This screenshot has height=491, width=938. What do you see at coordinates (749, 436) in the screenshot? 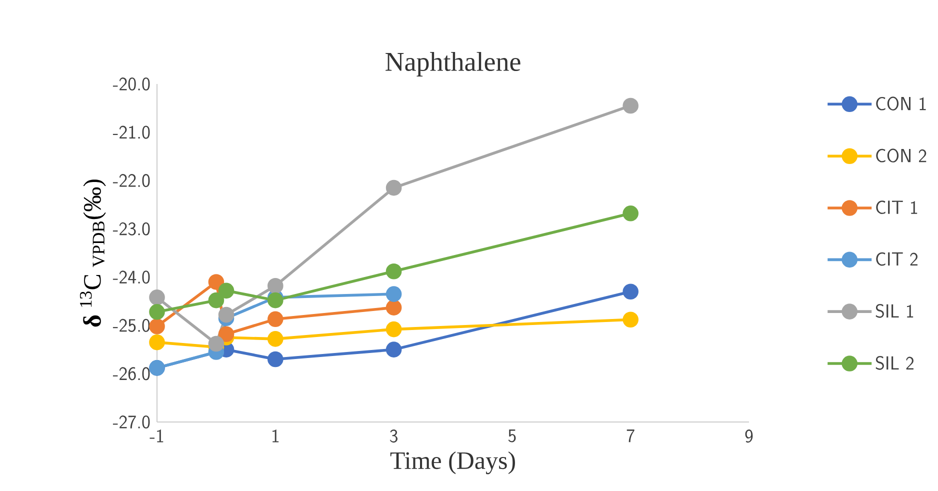
I see `x-tick-label: 9` at bounding box center [749, 436].